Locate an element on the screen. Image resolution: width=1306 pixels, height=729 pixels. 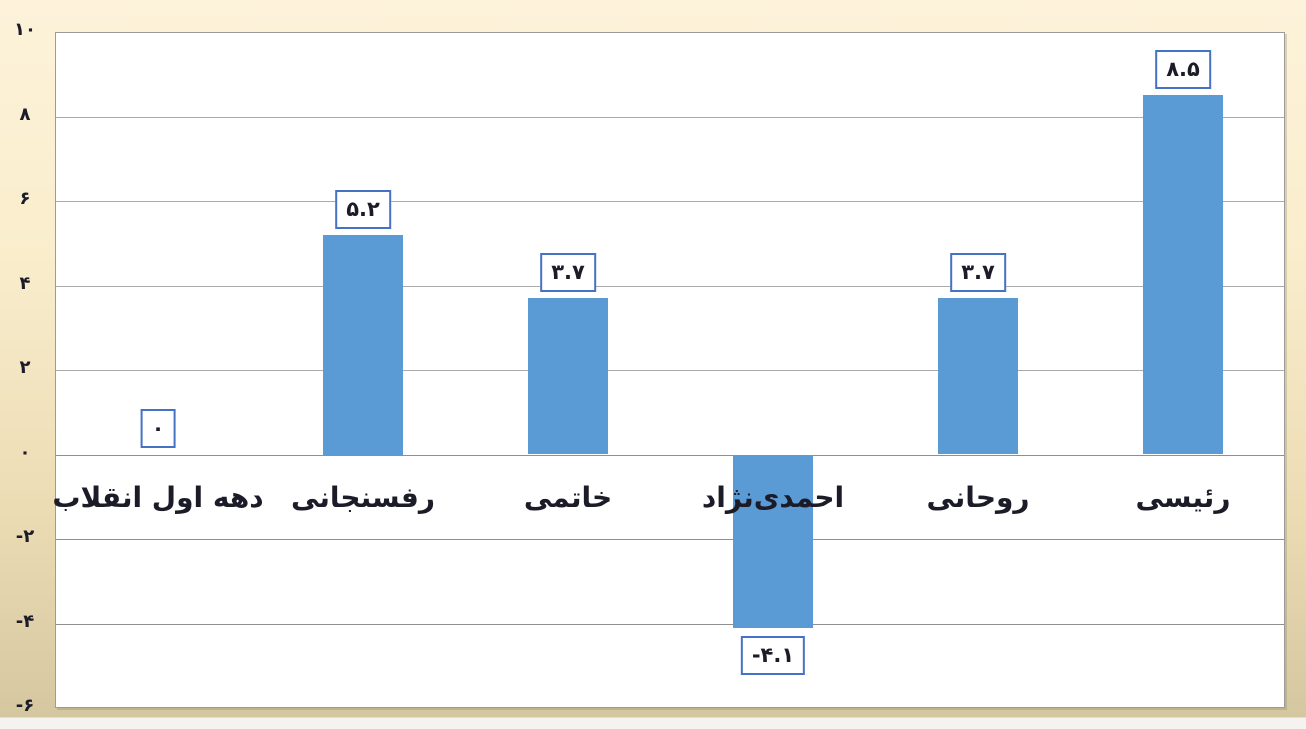
category-label: روحانی is located at coordinates (978, 497).